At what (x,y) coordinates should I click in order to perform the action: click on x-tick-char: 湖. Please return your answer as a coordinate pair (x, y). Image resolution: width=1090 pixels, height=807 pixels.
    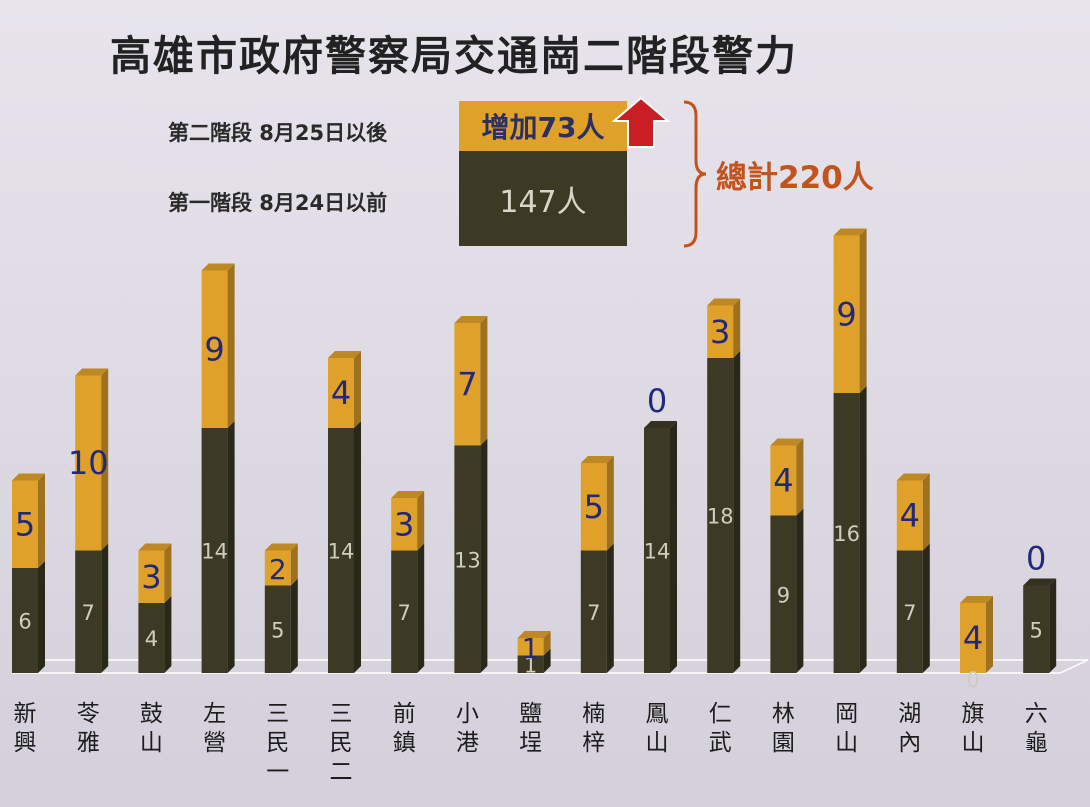
    Looking at the image, I should click on (910, 714).